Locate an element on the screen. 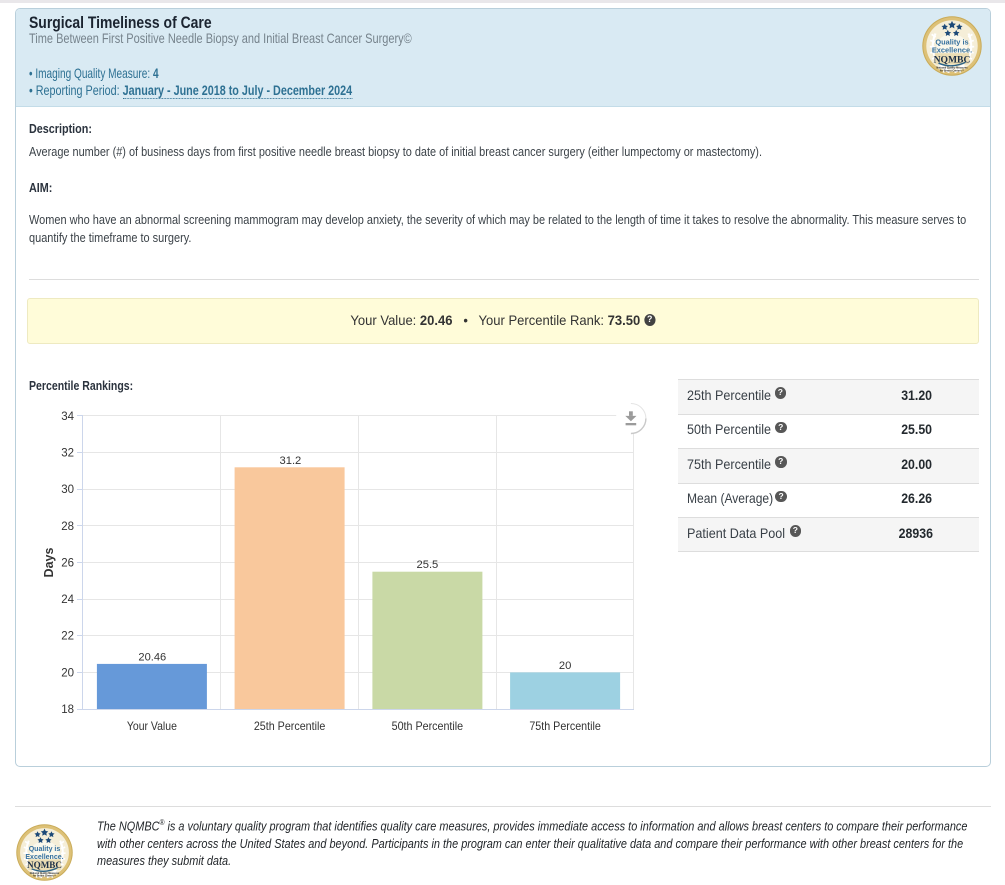 The image size is (1005, 885). svg-text: Days is located at coordinates (49, 563).